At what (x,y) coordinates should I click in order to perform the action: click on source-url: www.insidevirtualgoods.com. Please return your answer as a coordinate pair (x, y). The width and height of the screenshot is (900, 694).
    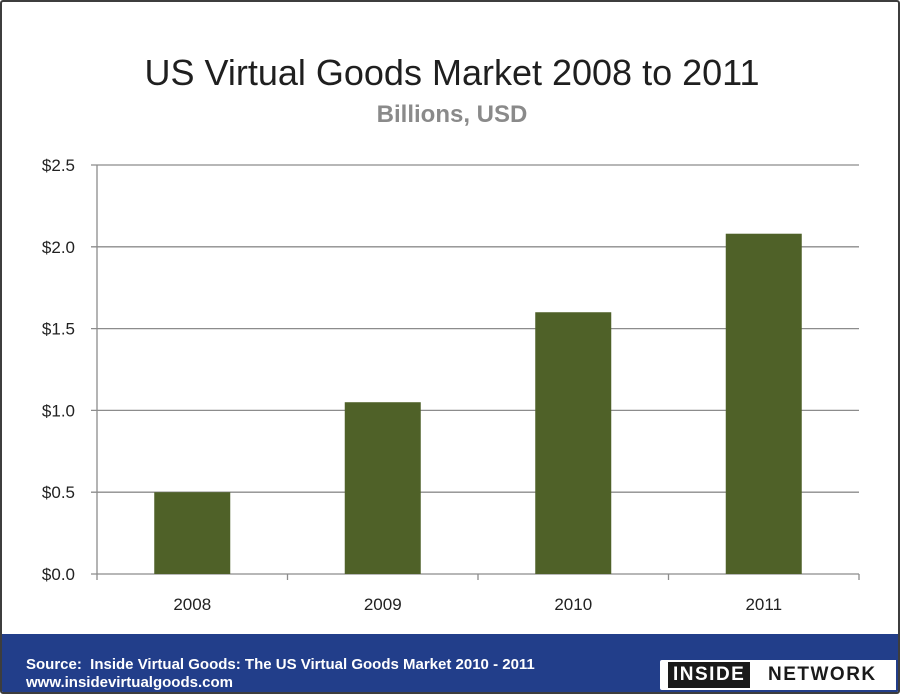
    Looking at the image, I should click on (129, 682).